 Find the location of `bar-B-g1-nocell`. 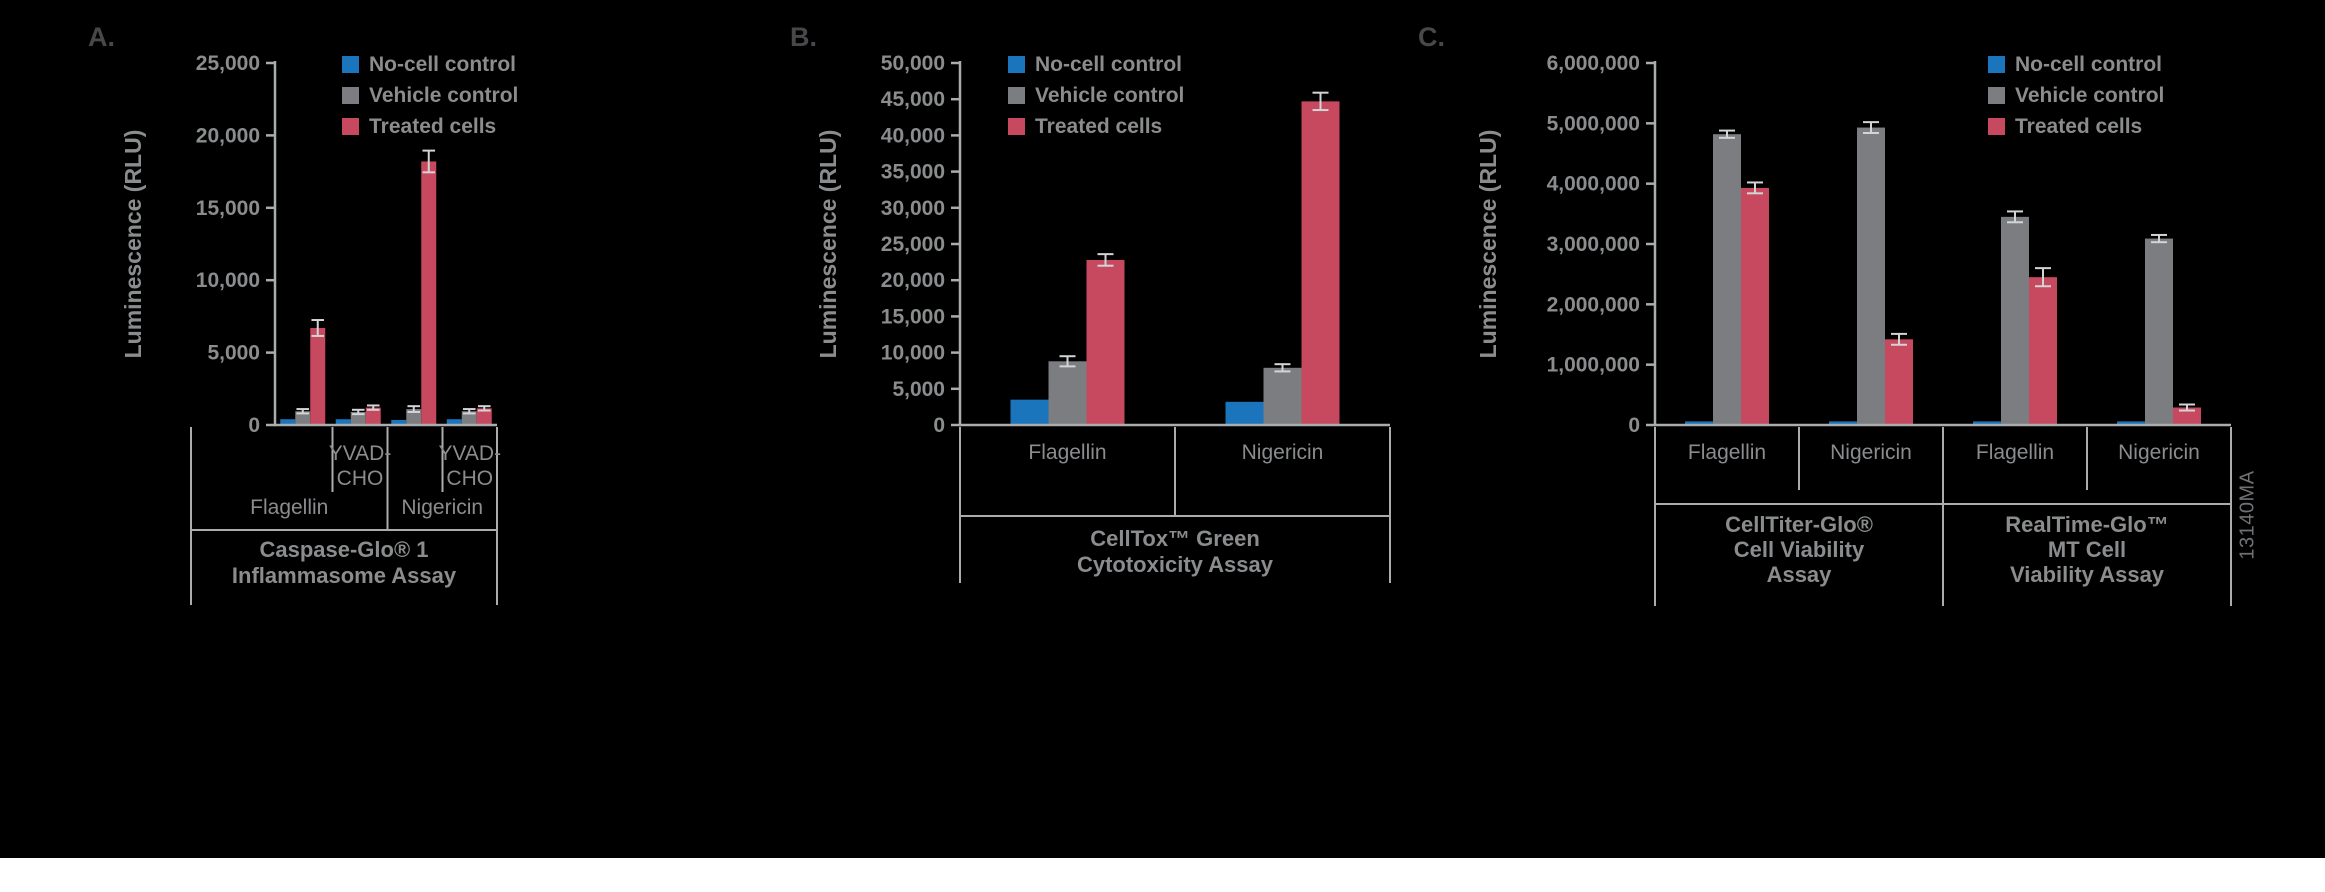

bar-B-g1-nocell is located at coordinates (1029, 412).